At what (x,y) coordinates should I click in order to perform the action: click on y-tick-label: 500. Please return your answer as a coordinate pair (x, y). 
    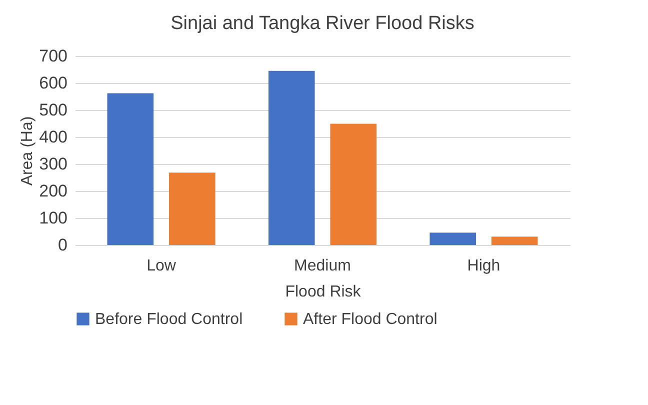
    Looking at the image, I should click on (53, 110).